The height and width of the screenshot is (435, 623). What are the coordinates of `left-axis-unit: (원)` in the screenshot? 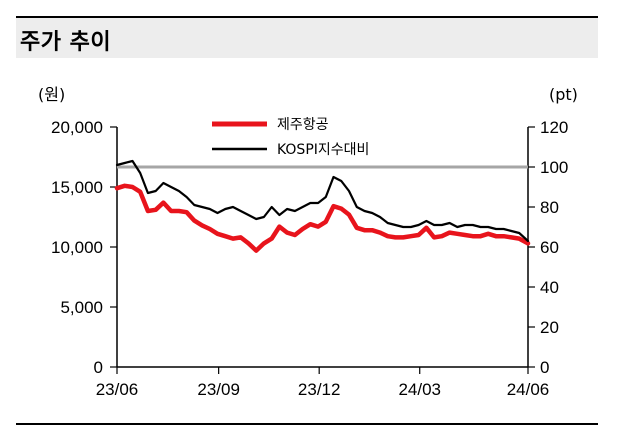 It's located at (51, 94).